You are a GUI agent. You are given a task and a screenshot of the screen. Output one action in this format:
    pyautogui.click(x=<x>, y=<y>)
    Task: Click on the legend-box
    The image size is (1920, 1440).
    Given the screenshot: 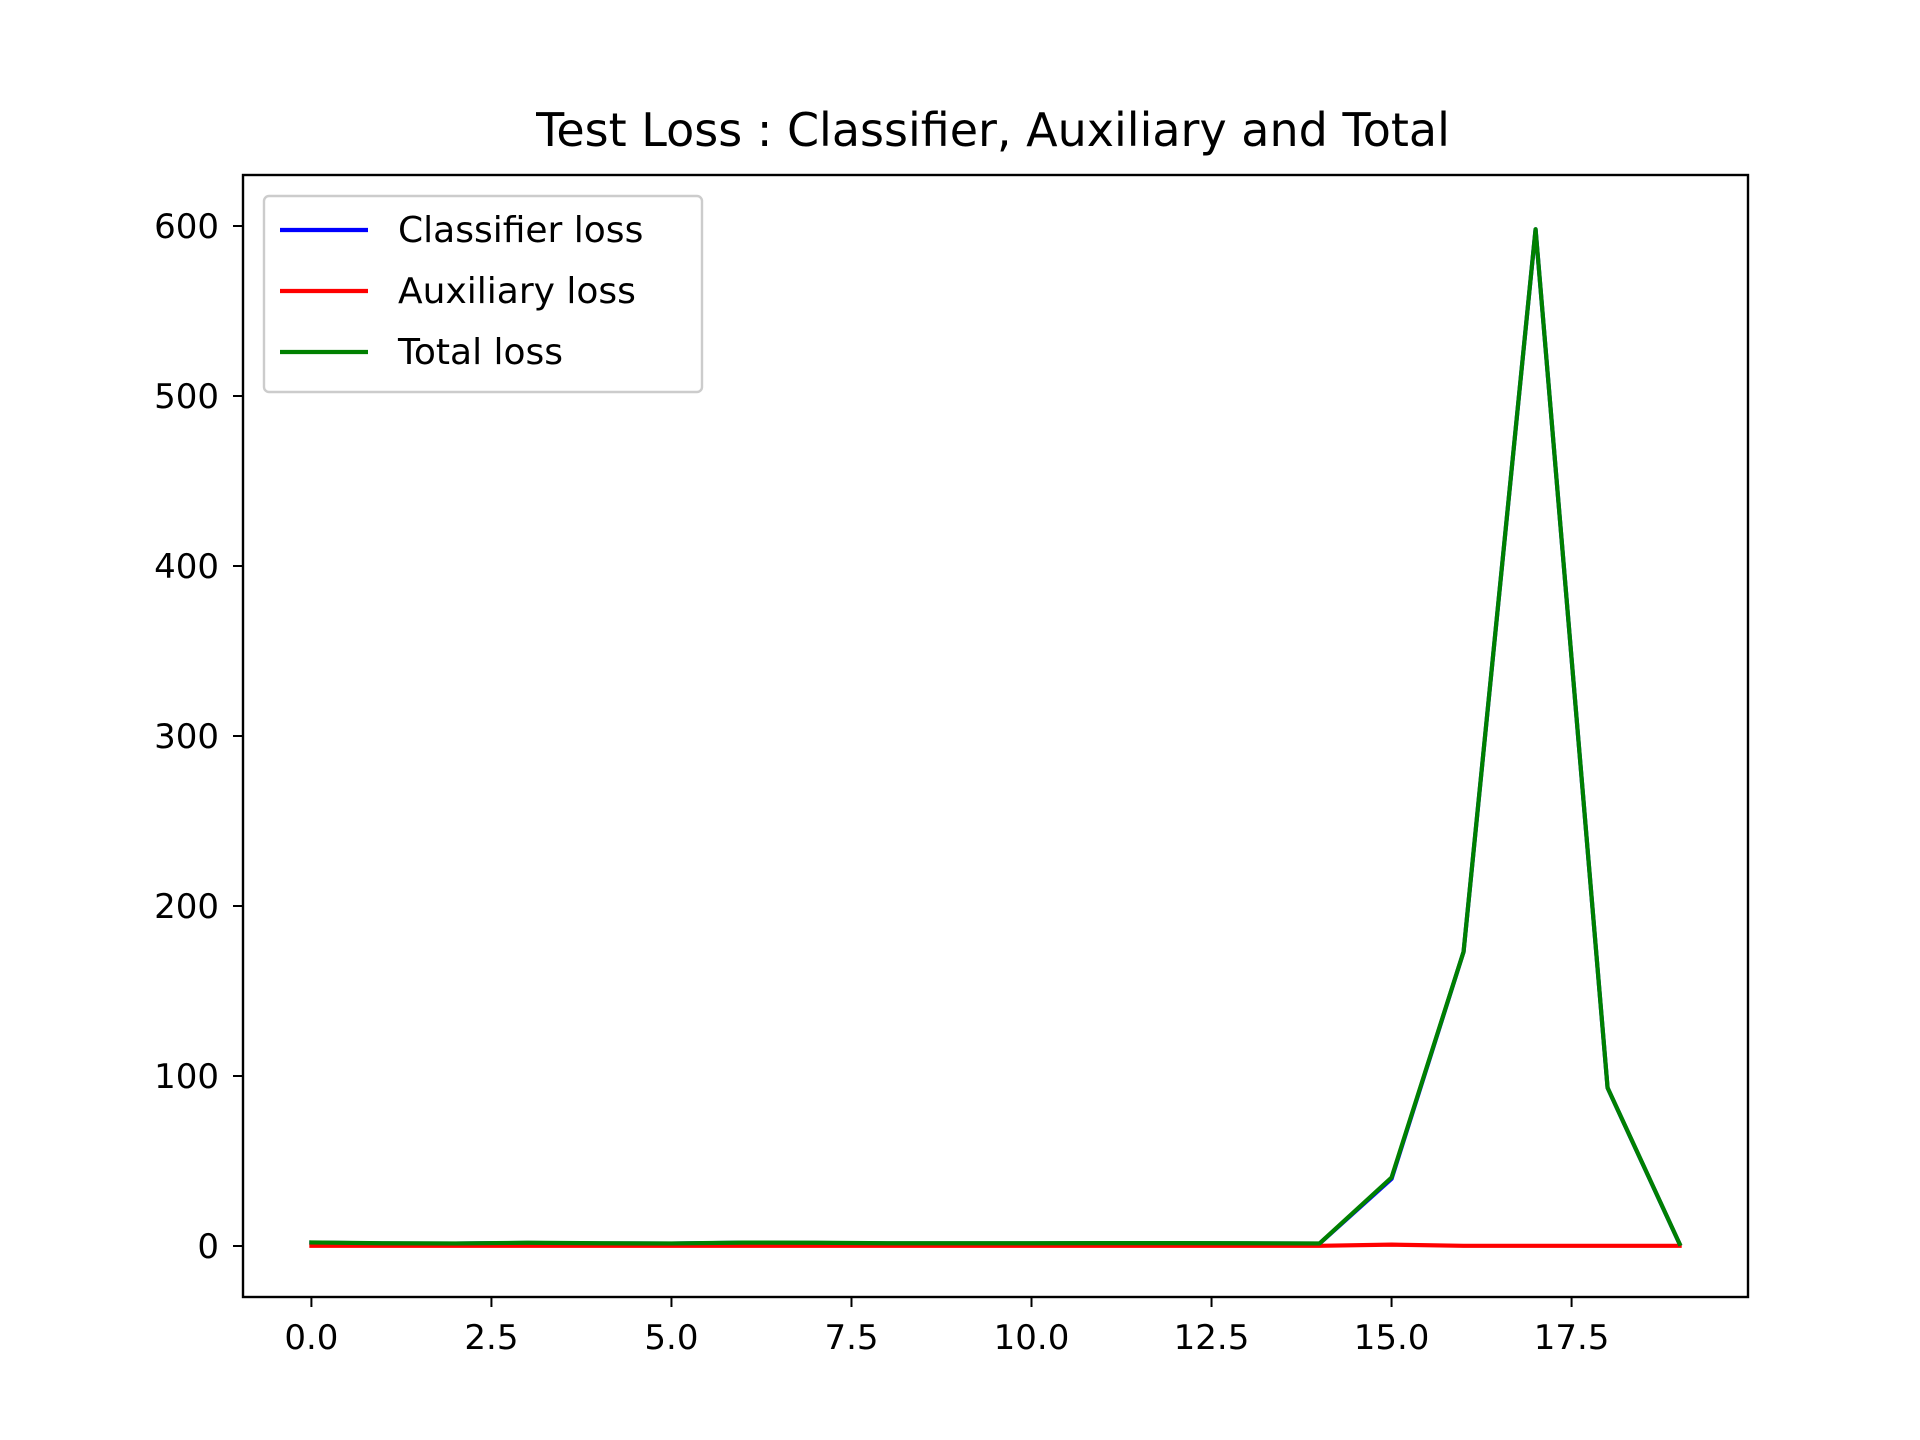 What is the action you would take?
    pyautogui.click(x=483, y=294)
    